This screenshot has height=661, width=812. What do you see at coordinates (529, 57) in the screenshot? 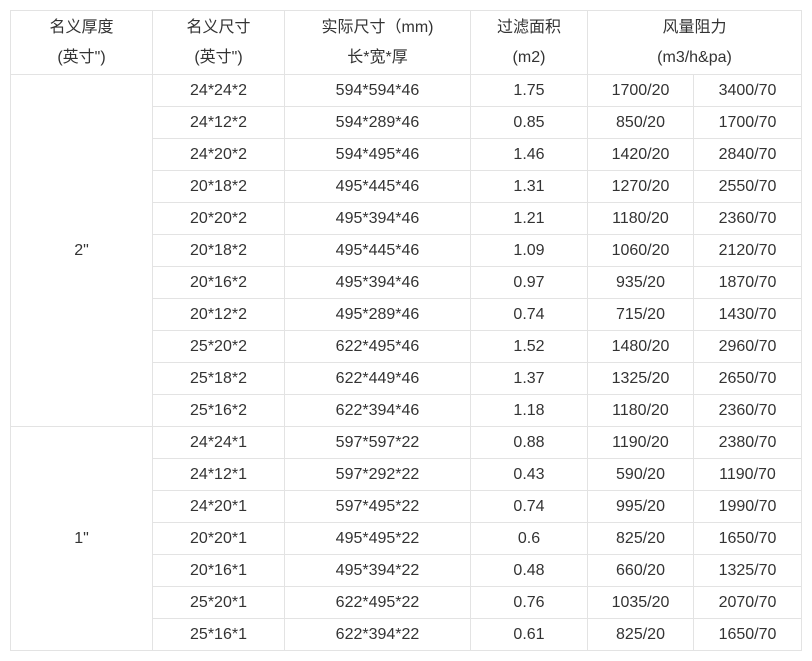
I see `header-line: (m2)` at bounding box center [529, 57].